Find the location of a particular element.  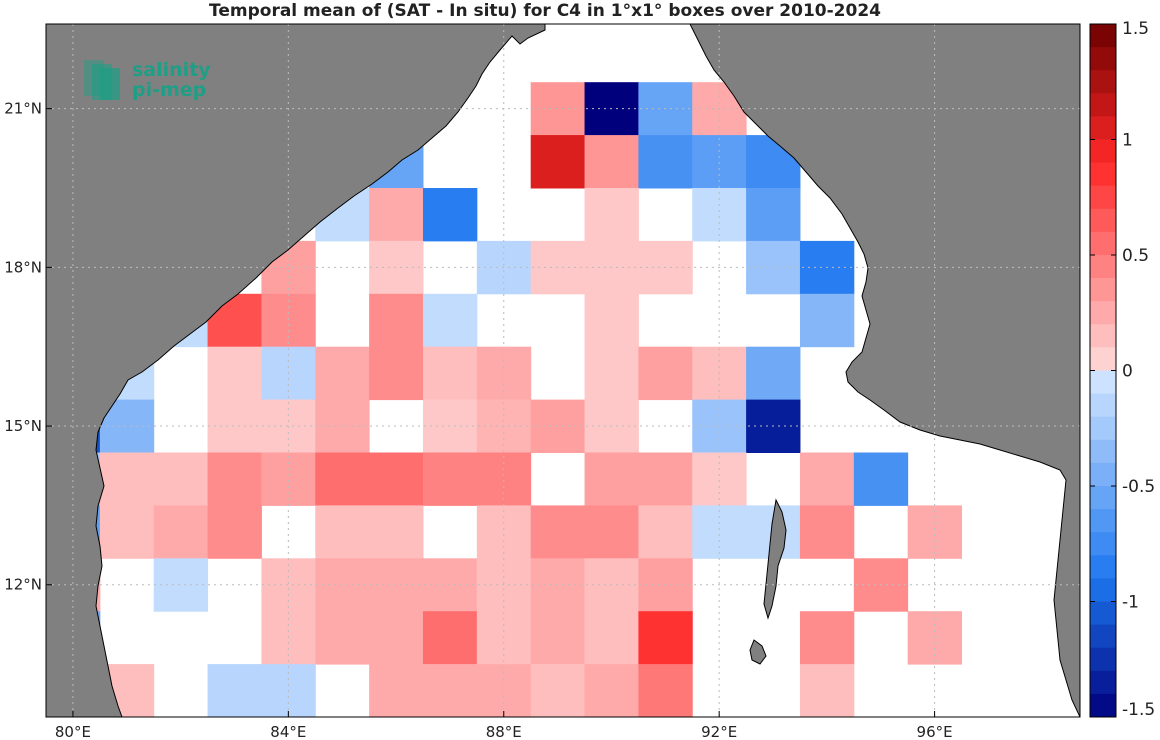

x-tick-label: 88°E is located at coordinates (504, 731).